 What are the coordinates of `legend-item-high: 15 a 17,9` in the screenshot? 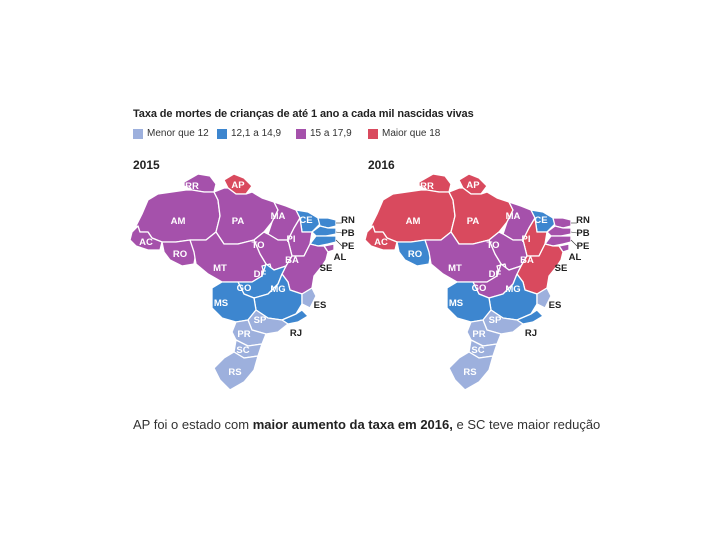 It's located at (324, 133).